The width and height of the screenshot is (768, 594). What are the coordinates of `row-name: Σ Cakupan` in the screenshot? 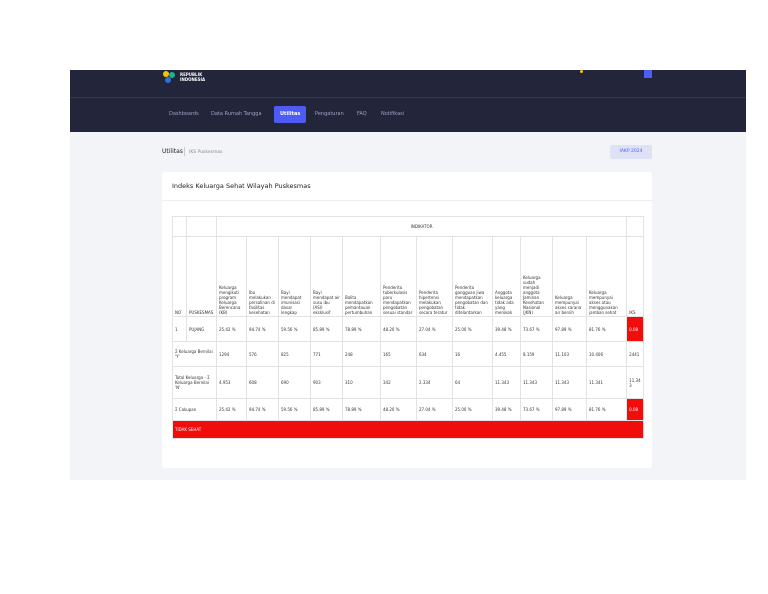 It's located at (194, 409).